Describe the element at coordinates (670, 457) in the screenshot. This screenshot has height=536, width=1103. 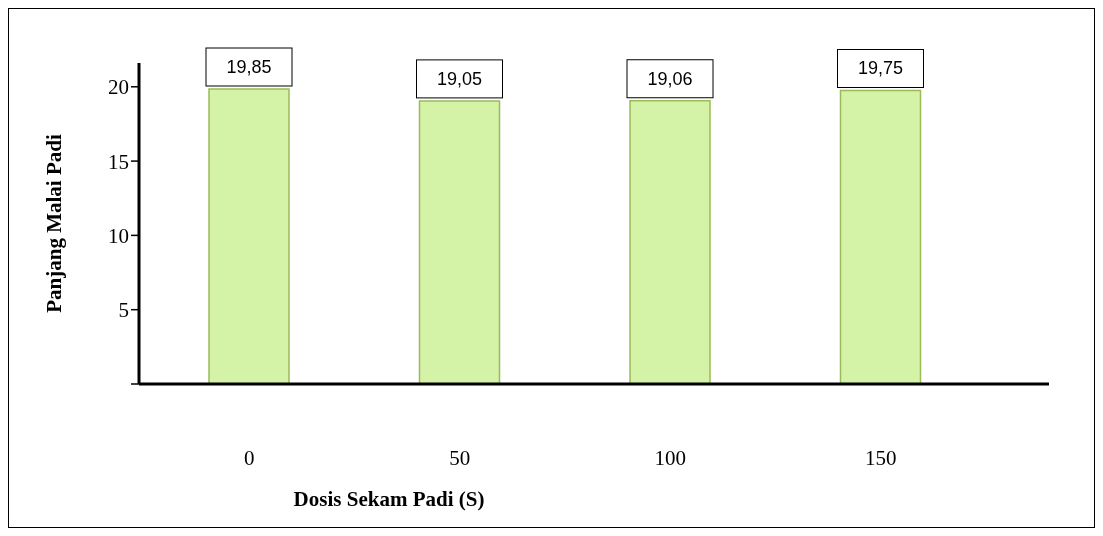
I see `x-tick-label: 100` at that location.